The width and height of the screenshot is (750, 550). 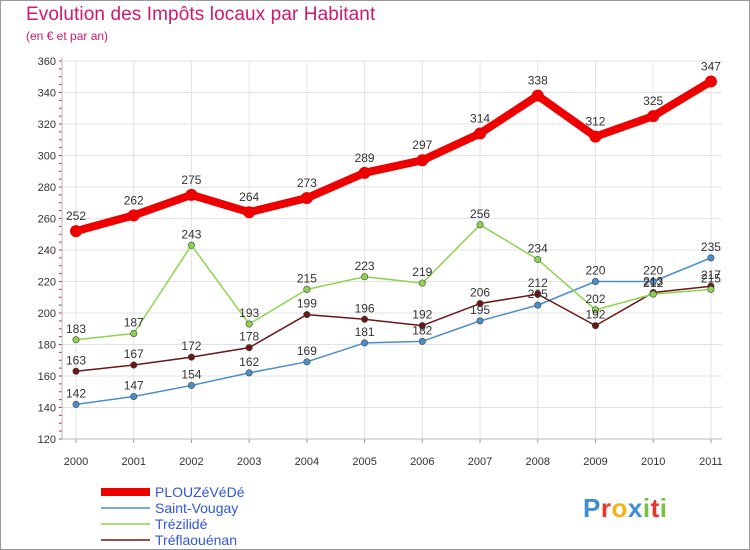 I want to click on x-tick-label: 2002, so click(x=191, y=462).